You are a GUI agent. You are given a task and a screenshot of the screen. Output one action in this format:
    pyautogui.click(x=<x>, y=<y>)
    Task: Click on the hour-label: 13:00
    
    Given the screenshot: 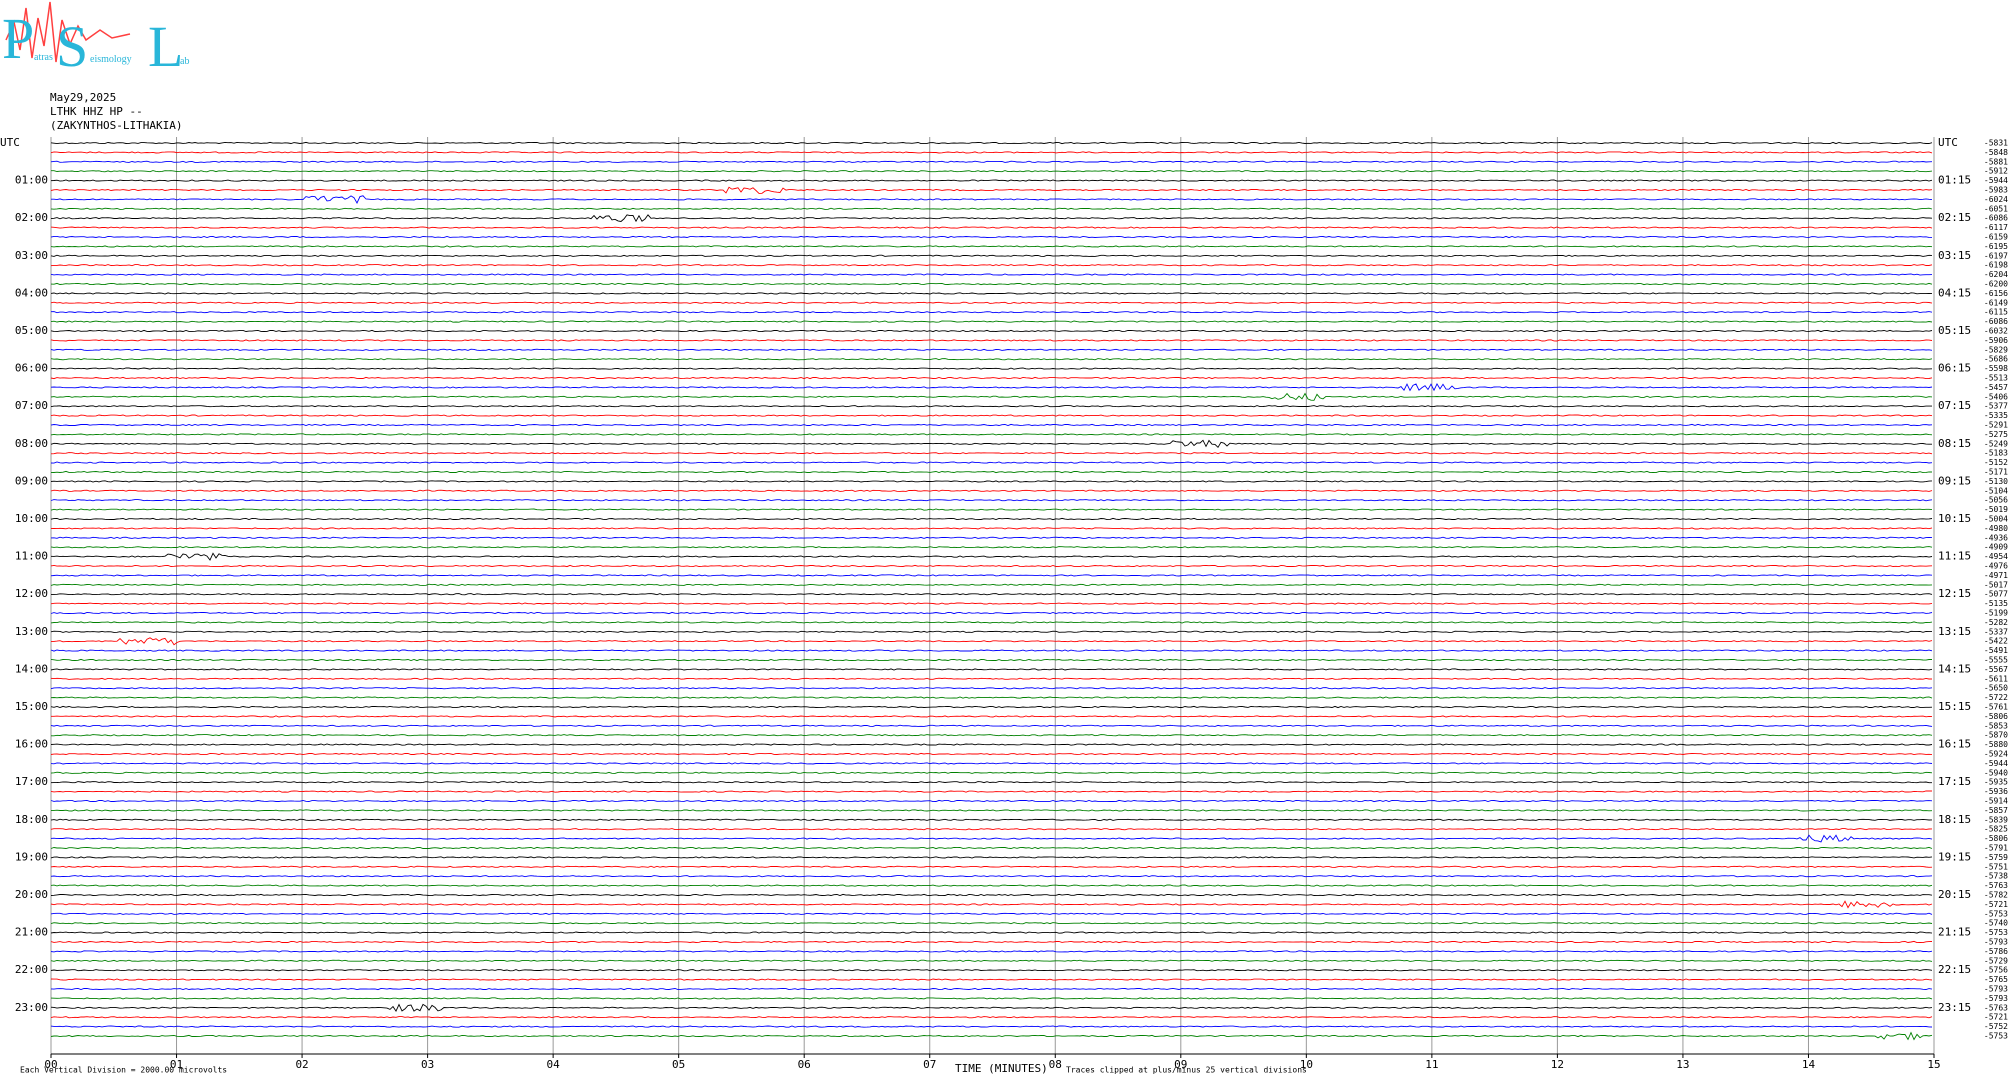 What is the action you would take?
    pyautogui.click(x=31, y=631)
    